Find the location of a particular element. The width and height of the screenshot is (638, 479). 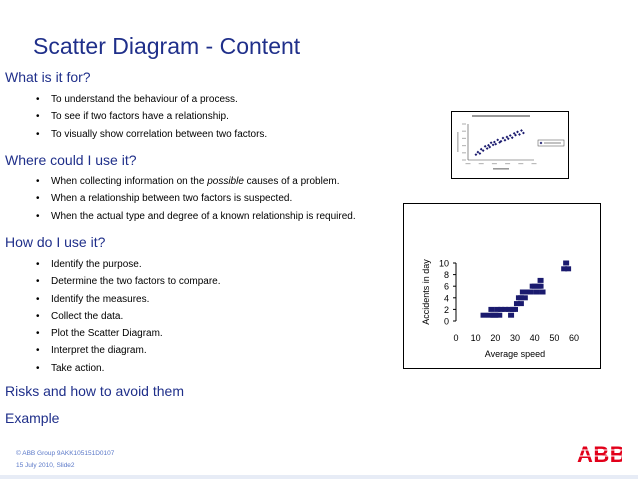

y-tick-label: 0 is located at coordinates (446, 322).